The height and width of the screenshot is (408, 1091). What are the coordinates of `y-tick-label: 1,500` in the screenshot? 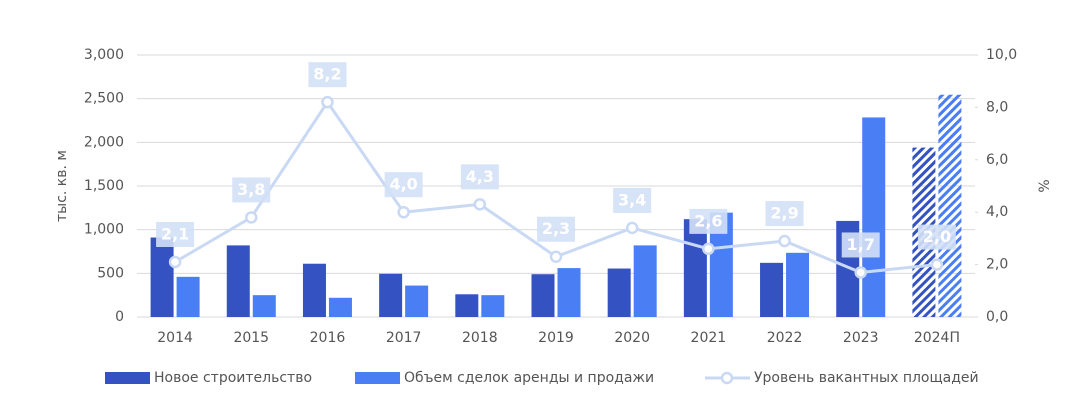 It's located at (104, 186).